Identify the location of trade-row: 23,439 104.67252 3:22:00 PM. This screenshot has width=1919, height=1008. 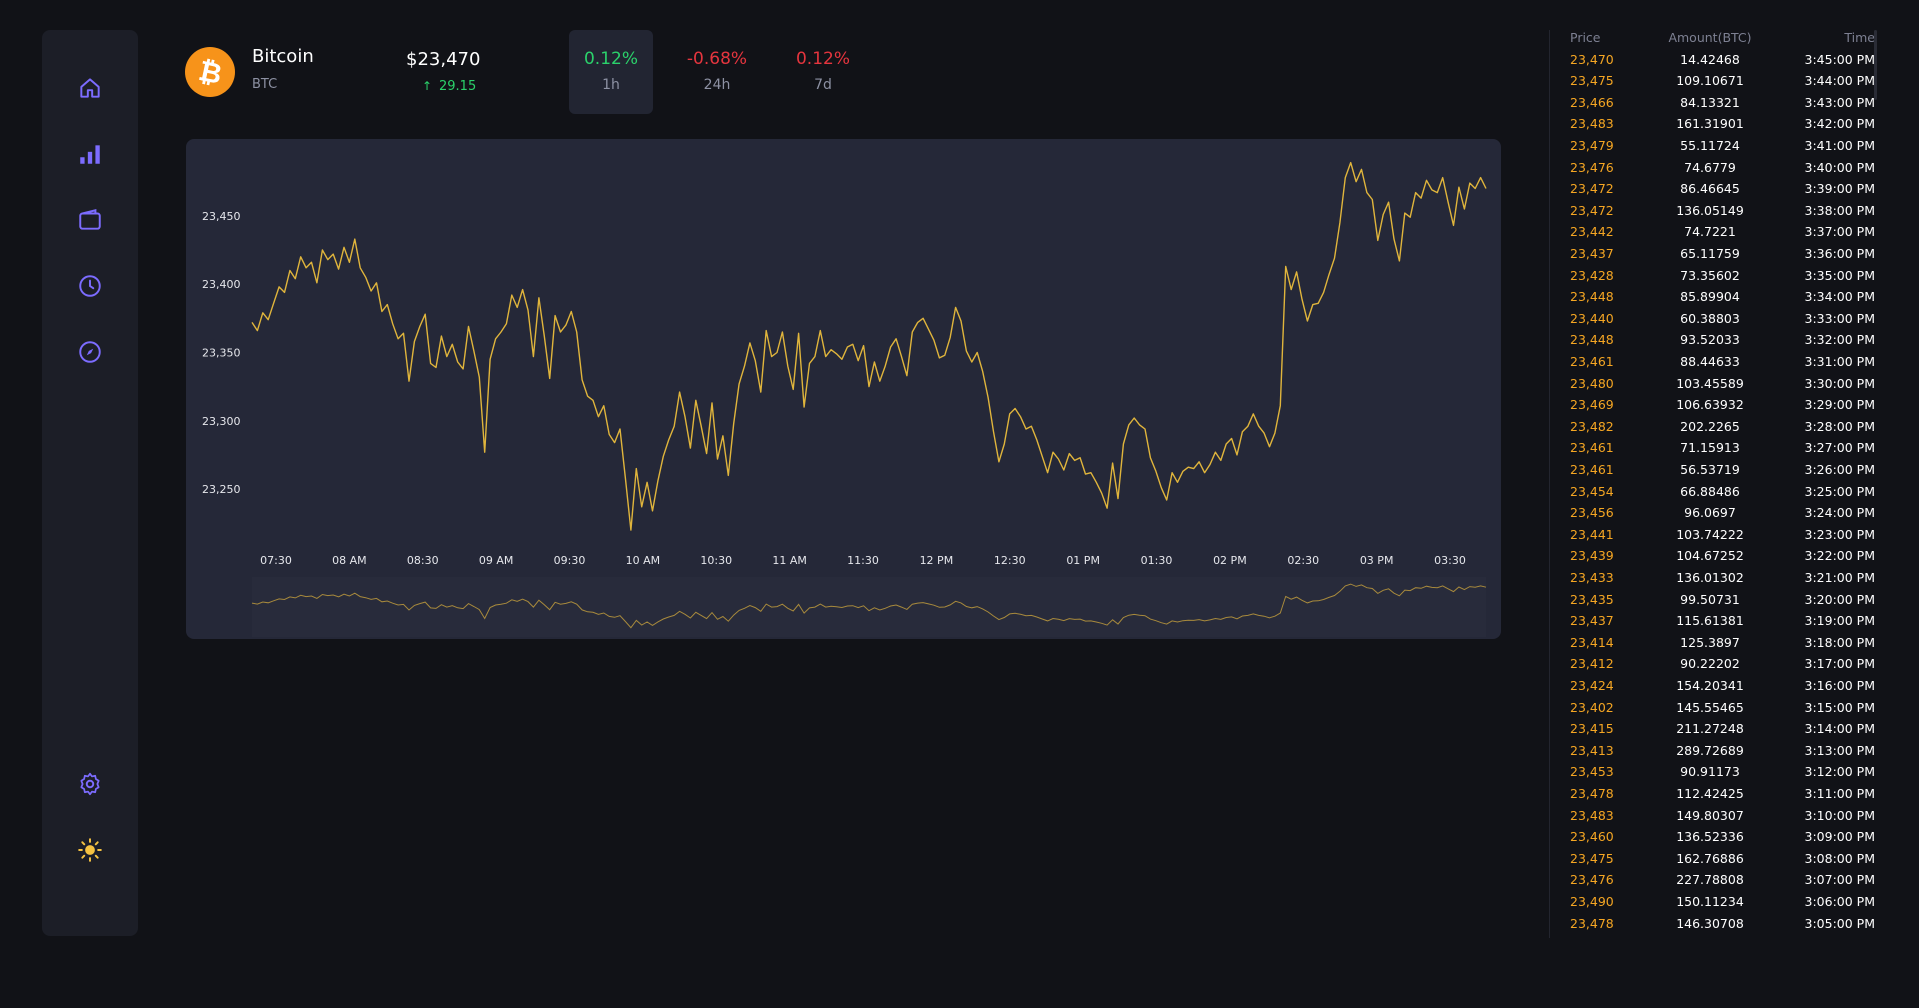
(1712, 559).